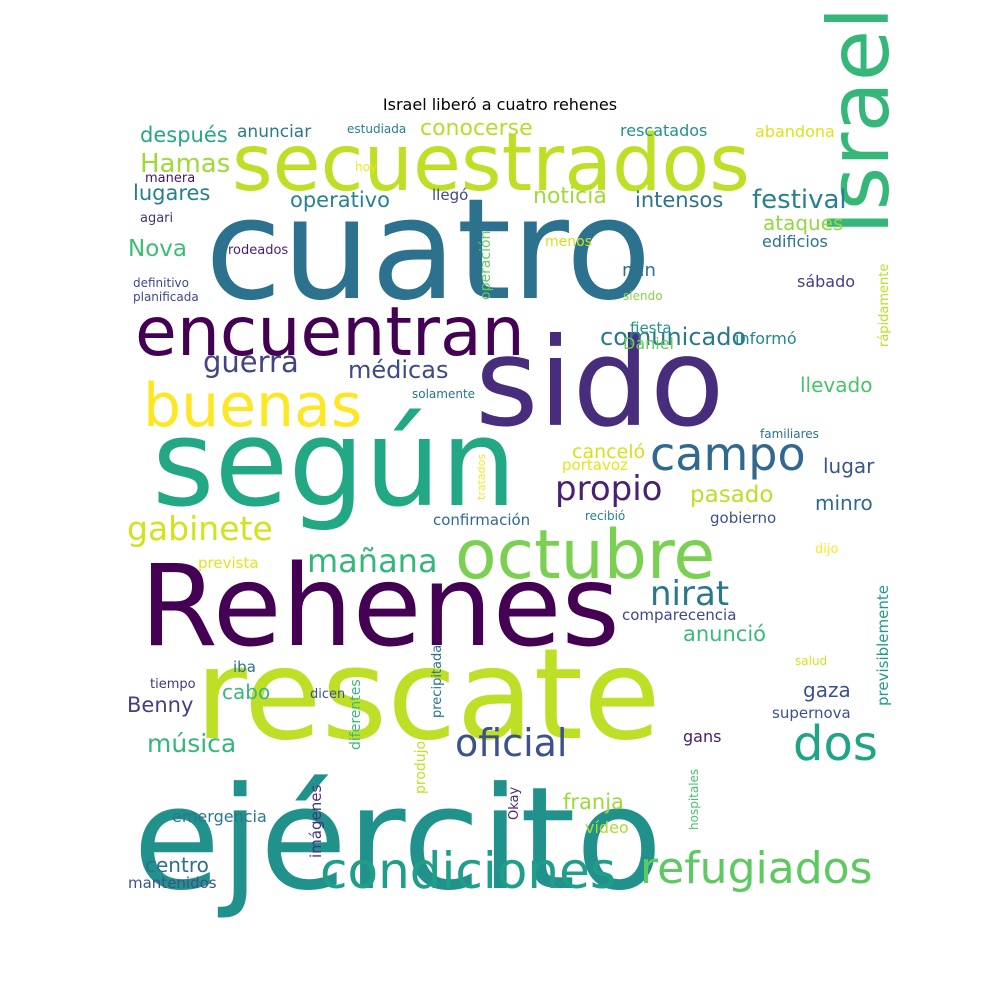  What do you see at coordinates (166, 297) in the screenshot?
I see `word-81: planificada` at bounding box center [166, 297].